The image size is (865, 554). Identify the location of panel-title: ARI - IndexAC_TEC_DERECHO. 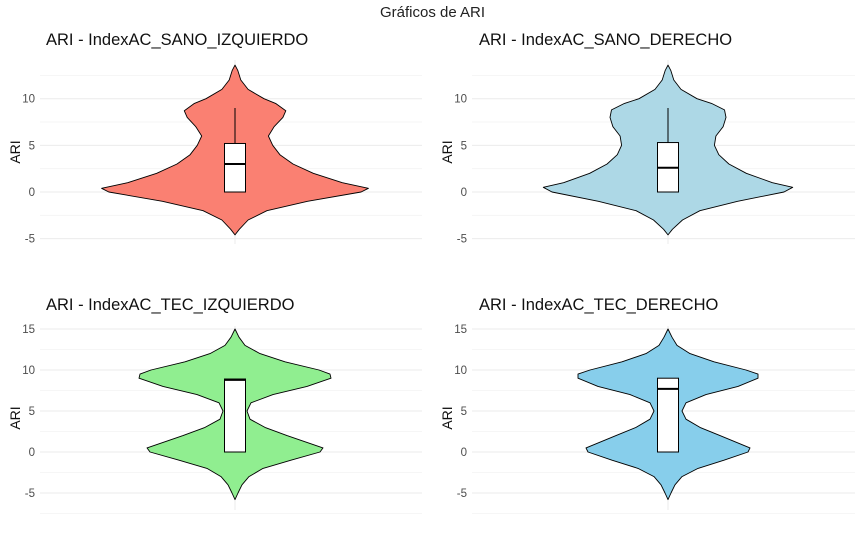
(598, 305).